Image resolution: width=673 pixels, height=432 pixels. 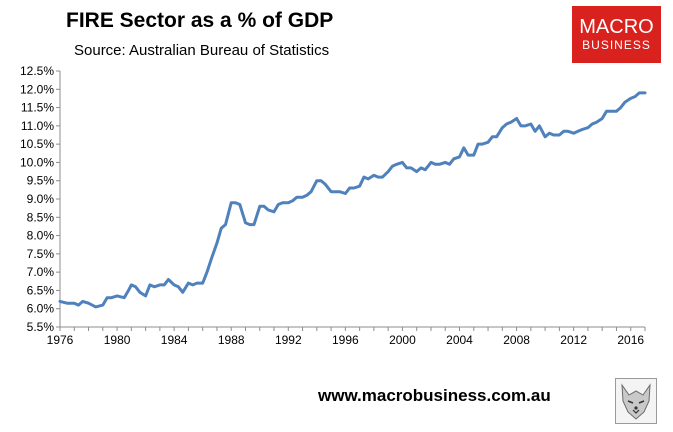 What do you see at coordinates (41, 309) in the screenshot?
I see `y-tick-label: 6.0%` at bounding box center [41, 309].